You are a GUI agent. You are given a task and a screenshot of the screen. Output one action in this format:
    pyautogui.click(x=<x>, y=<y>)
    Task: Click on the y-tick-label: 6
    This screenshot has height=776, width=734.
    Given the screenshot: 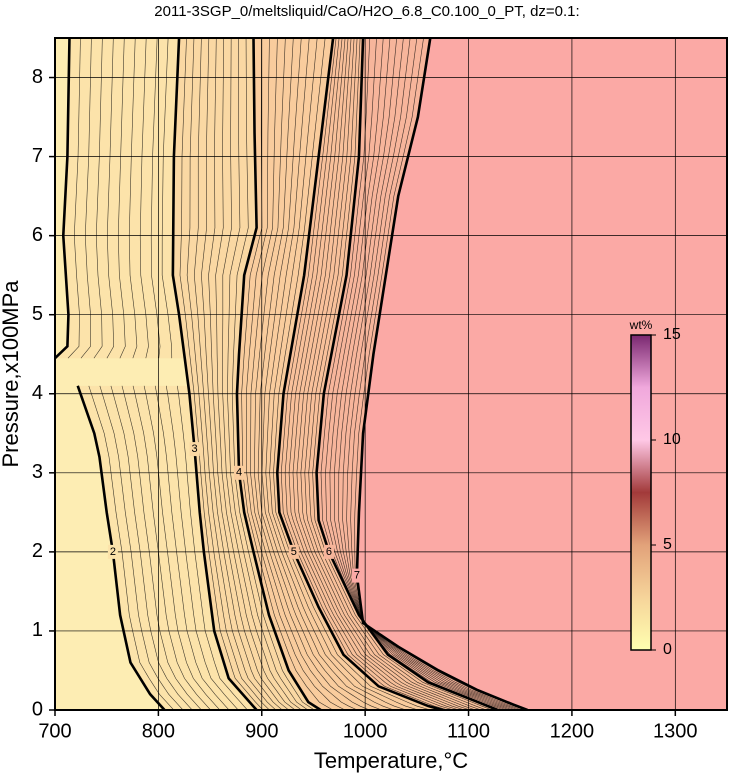 What is the action you would take?
    pyautogui.click(x=37, y=235)
    